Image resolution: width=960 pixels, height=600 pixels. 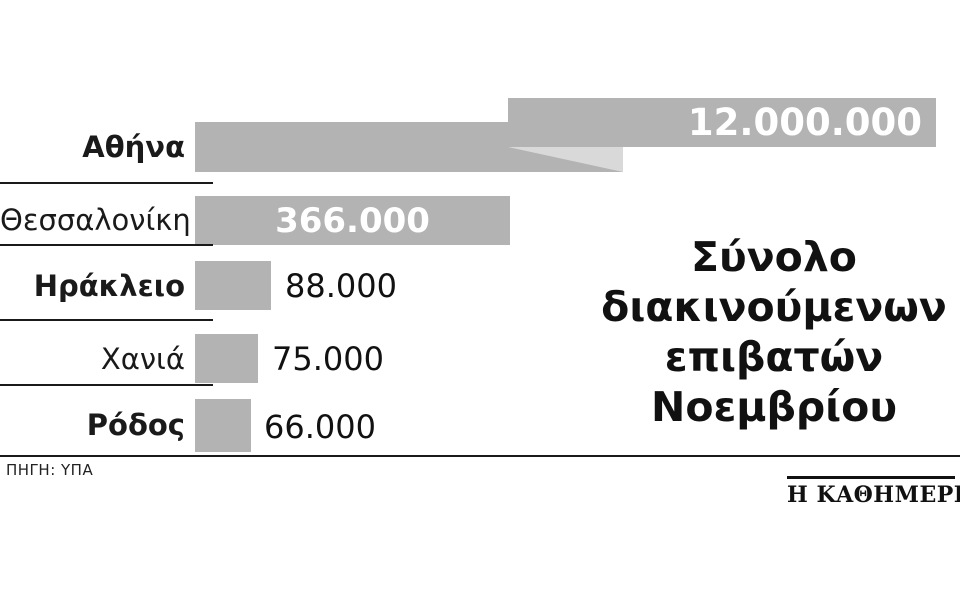 I want to click on chart-bottom-rule, so click(x=480, y=456).